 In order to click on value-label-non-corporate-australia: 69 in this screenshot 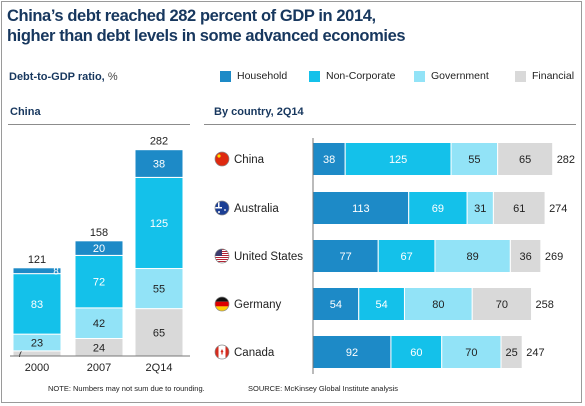, I will do `click(438, 209)`.